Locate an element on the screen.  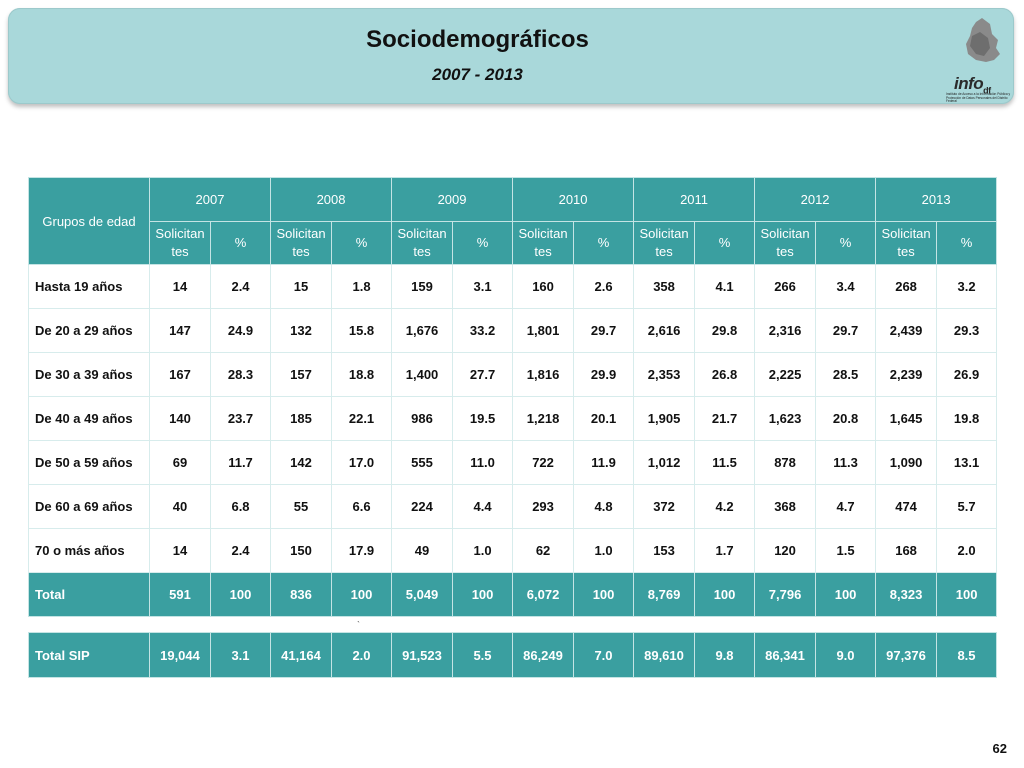
percent-cell: 29.9 is located at coordinates (604, 374).